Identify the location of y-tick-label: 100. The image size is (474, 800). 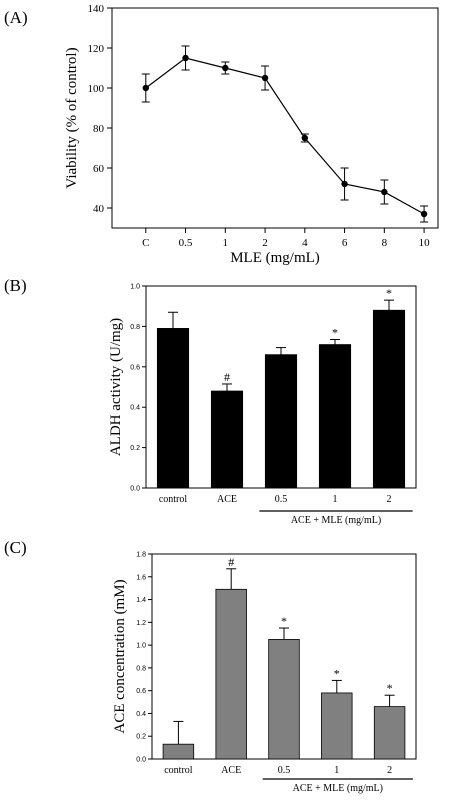
(96, 89).